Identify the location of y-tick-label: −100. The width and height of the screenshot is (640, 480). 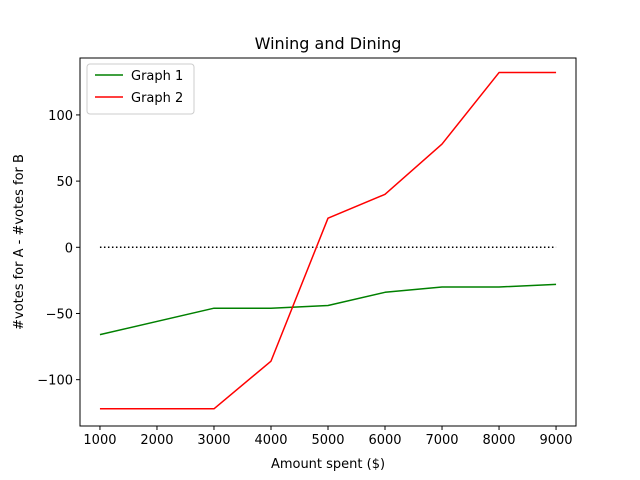
(55, 381).